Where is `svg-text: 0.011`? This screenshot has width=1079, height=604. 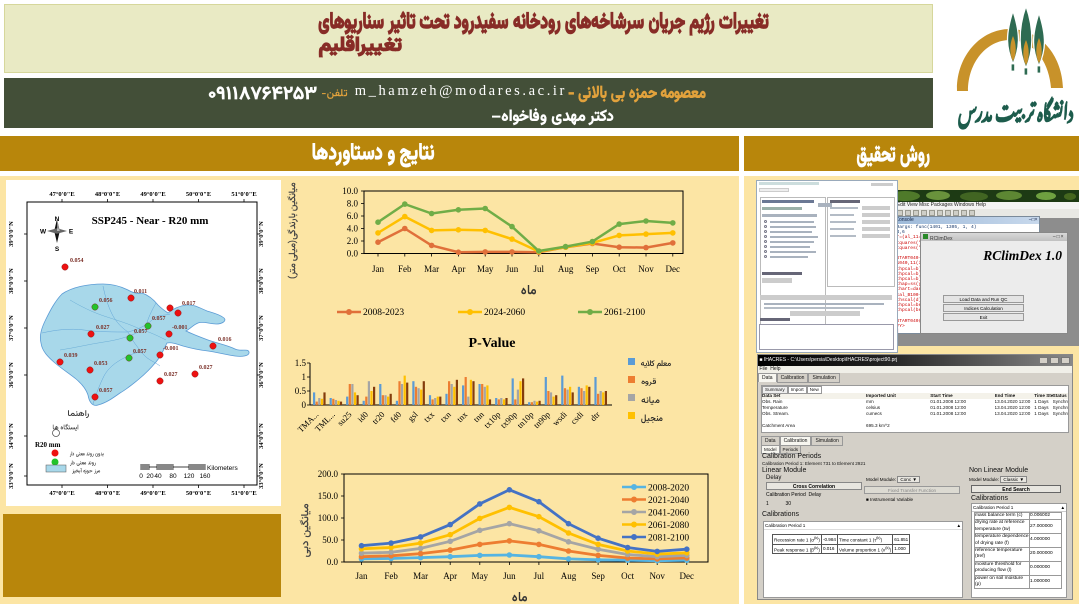
svg-text: 0.011 is located at coordinates (140, 292).